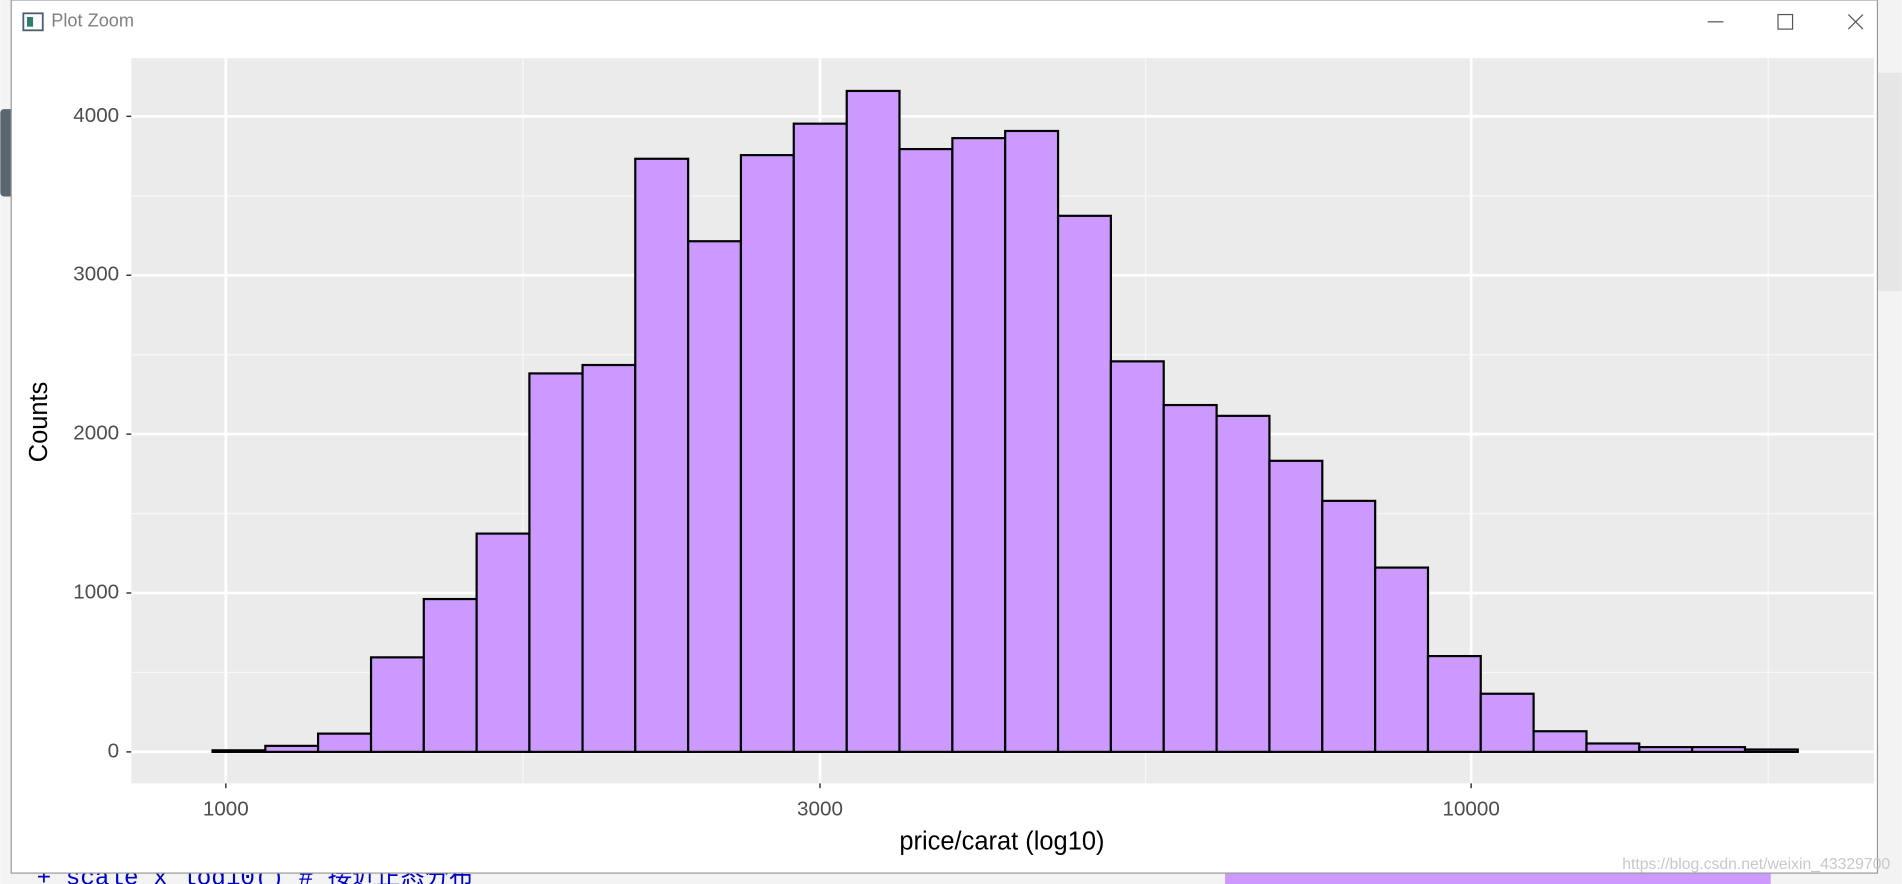 This screenshot has height=884, width=1902. I want to click on y-tick-label: 4000, so click(96, 115).